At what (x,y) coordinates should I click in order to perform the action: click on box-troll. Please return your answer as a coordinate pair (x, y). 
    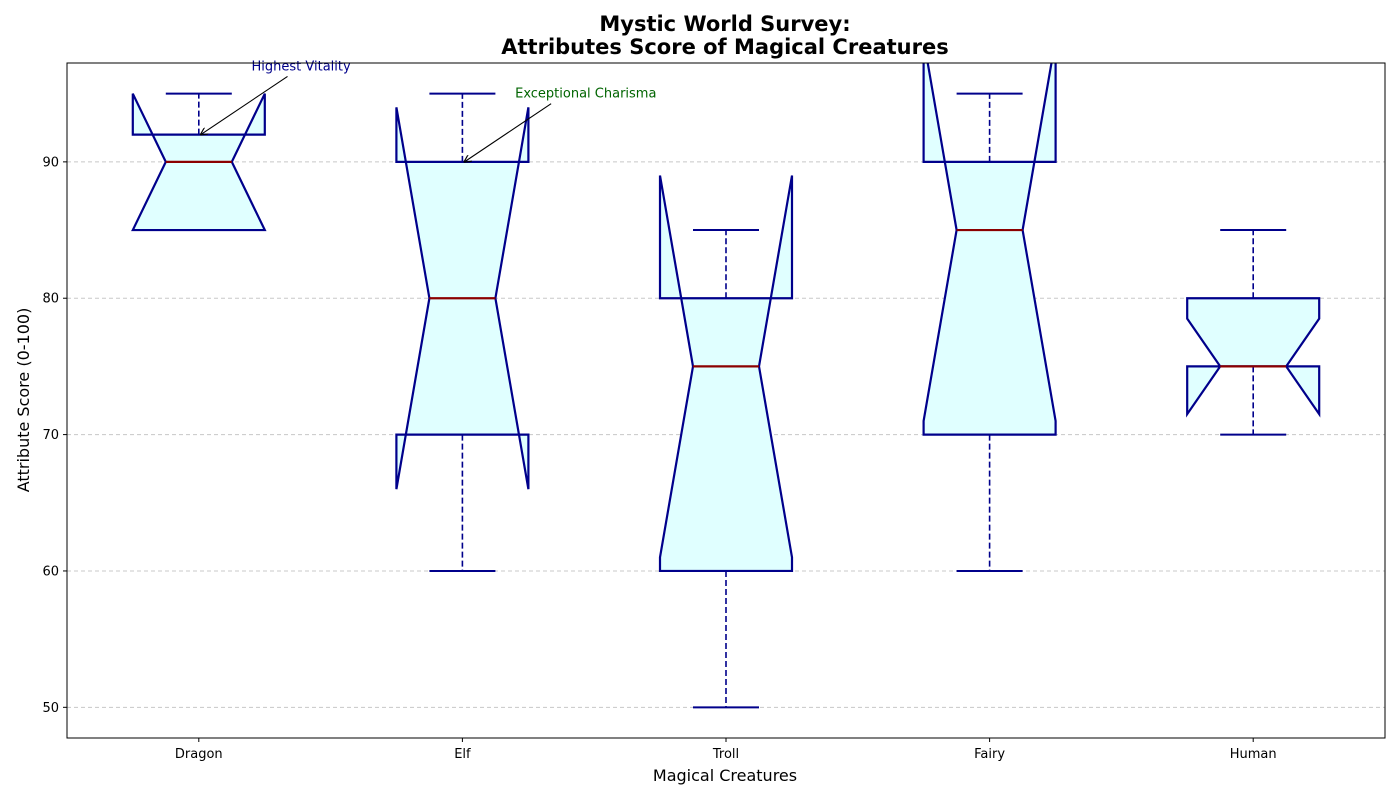
    Looking at the image, I should click on (726, 442).